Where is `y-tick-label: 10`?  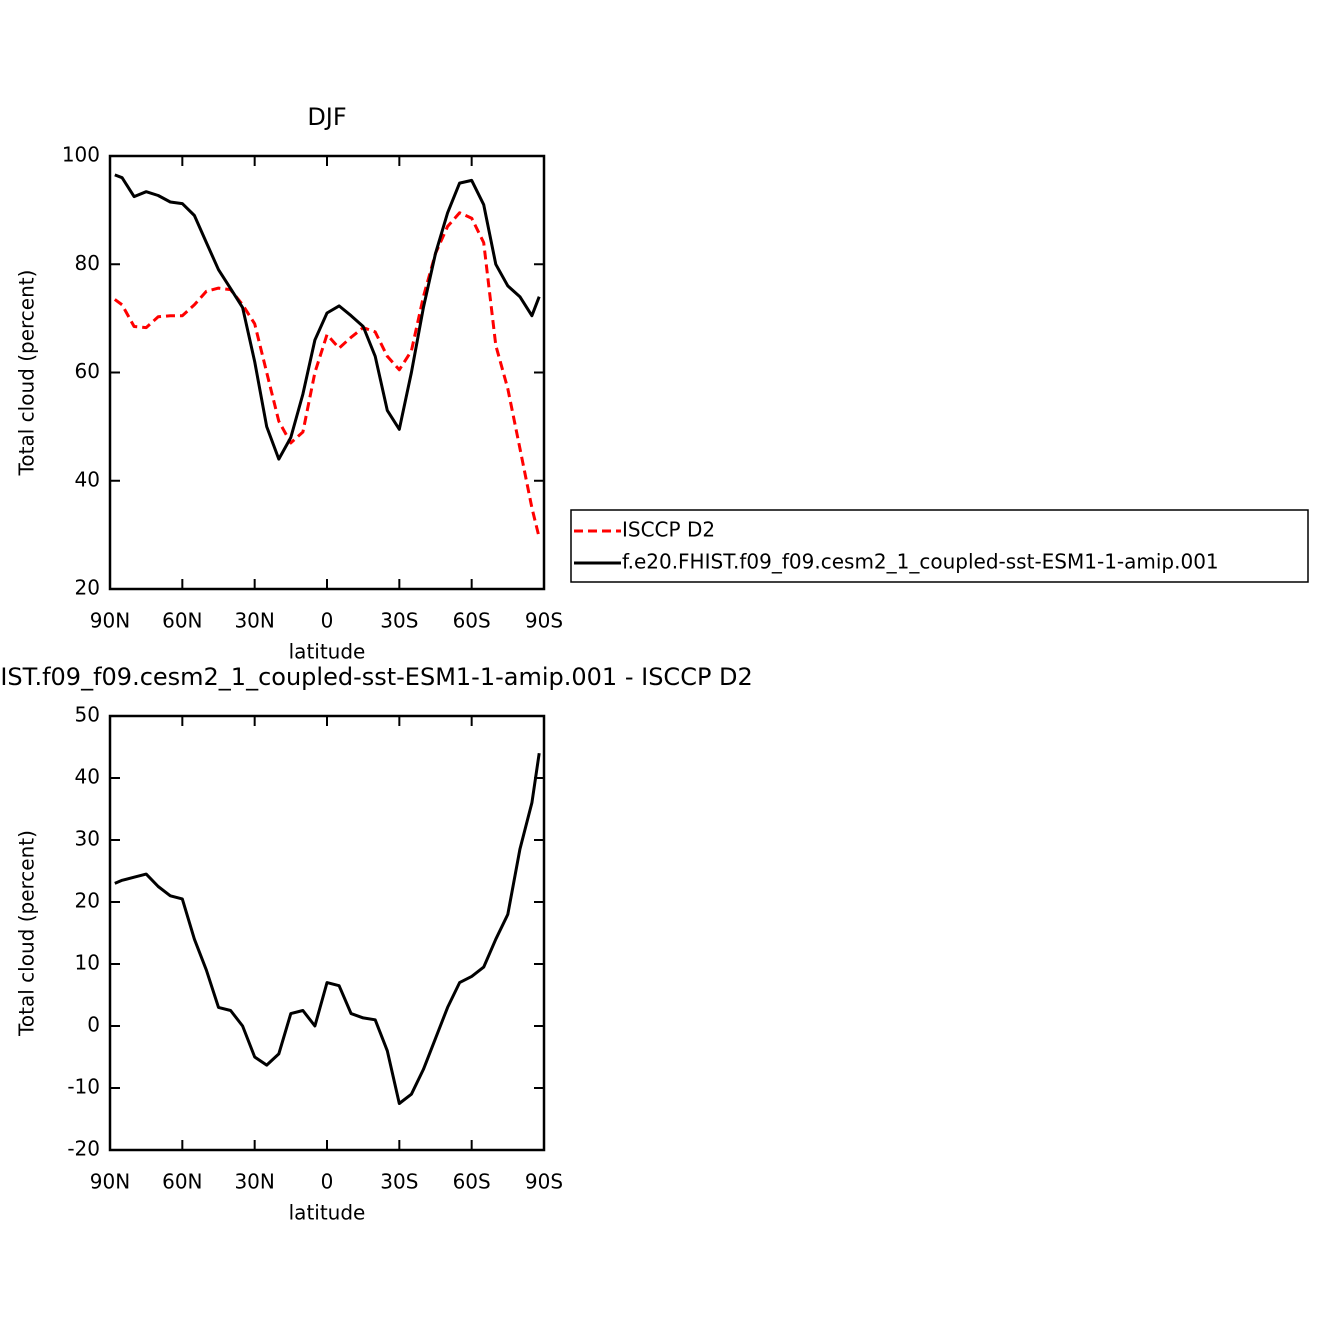 y-tick-label: 10 is located at coordinates (87, 963).